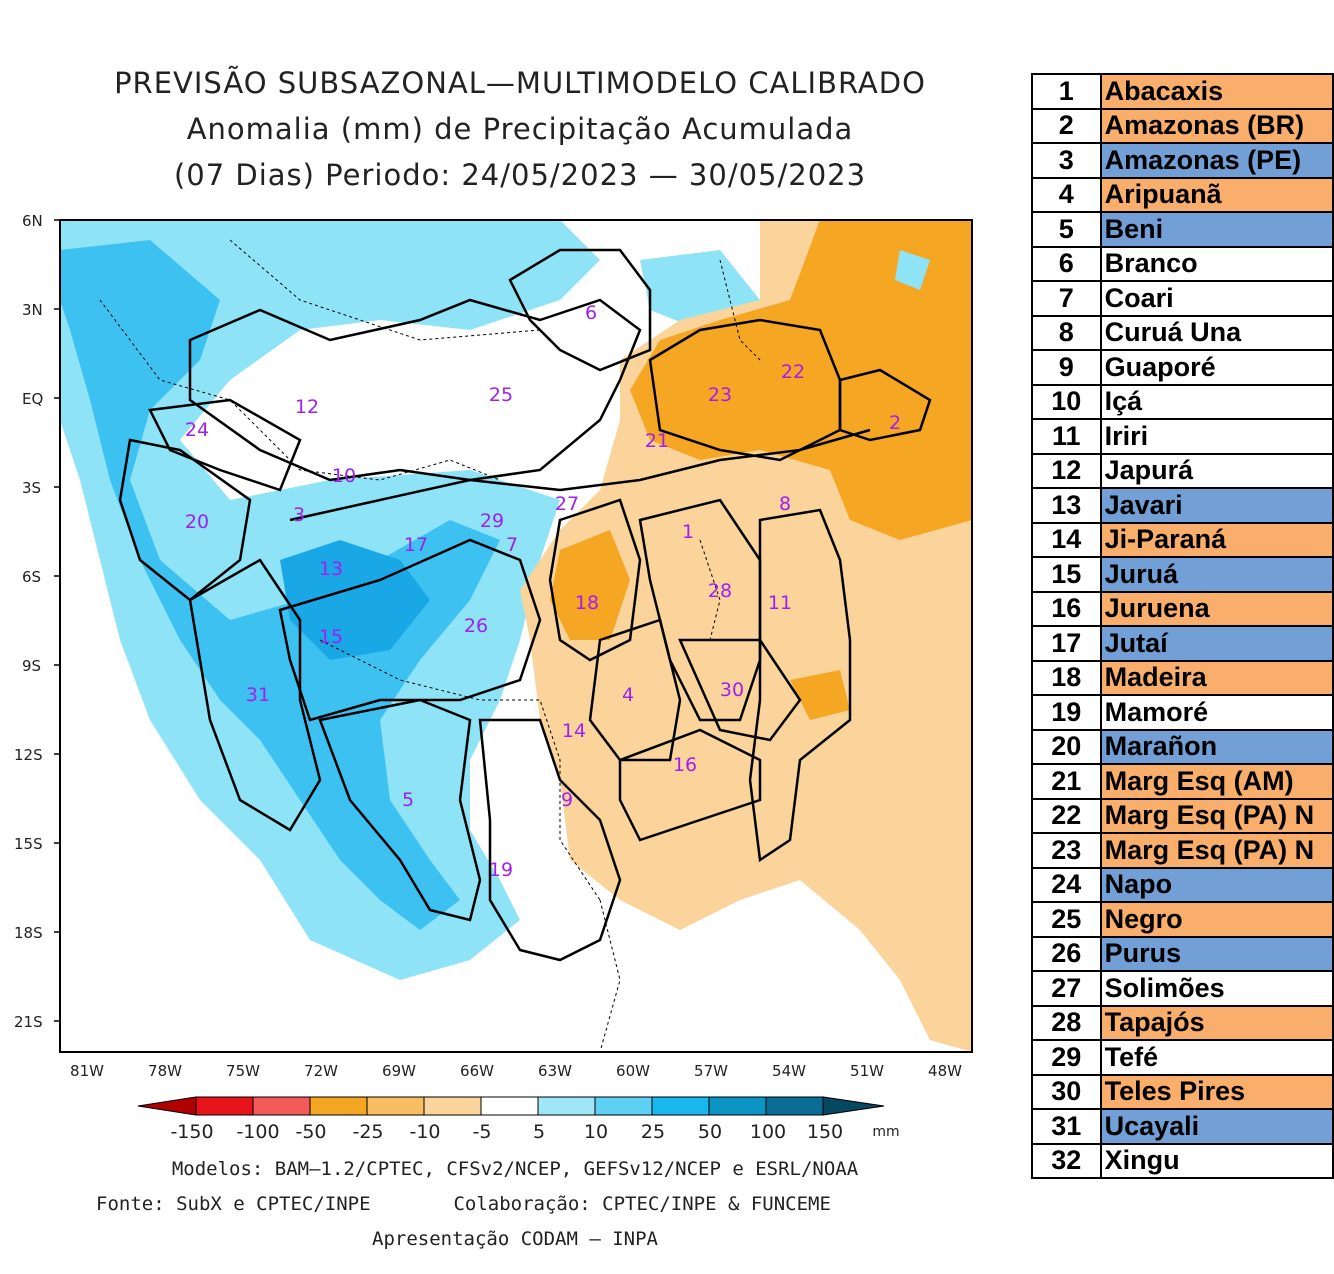  What do you see at coordinates (711, 1071) in the screenshot?
I see `lon-label: 57W` at bounding box center [711, 1071].